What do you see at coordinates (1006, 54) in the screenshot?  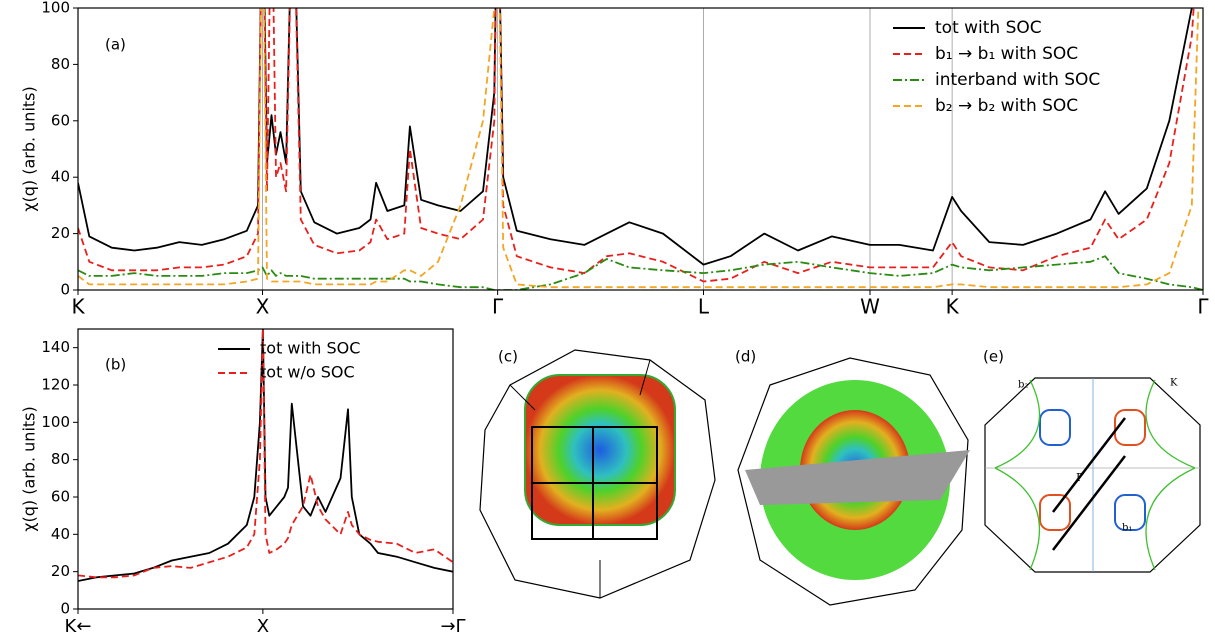 I see `legend-label: b₁ → b₁ with SOC` at bounding box center [1006, 54].